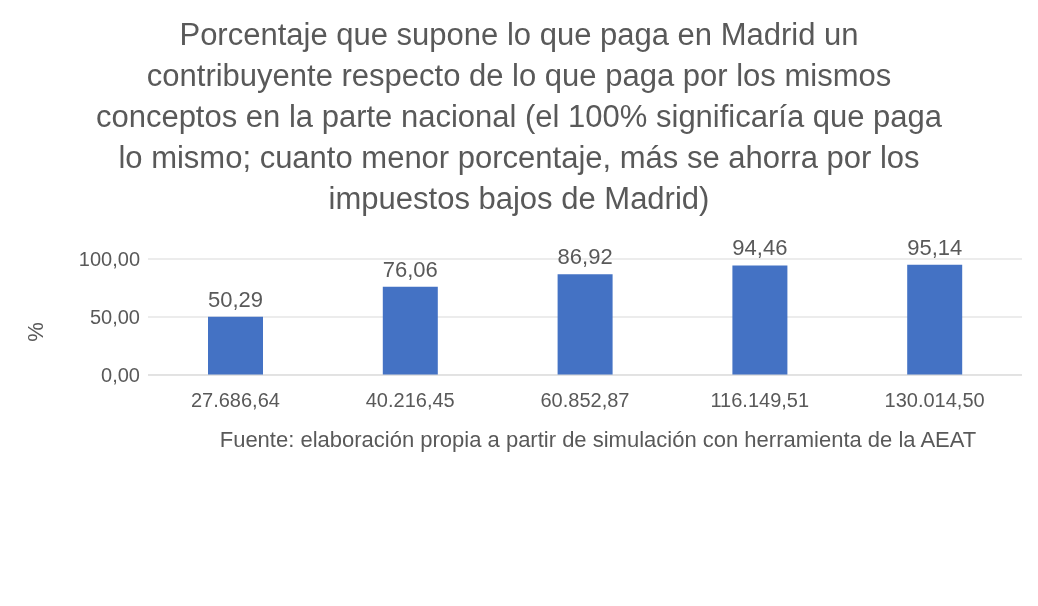 Image resolution: width=1038 pixels, height=606 pixels. What do you see at coordinates (760, 400) in the screenshot?
I see `x-tick-label: 116.149,51` at bounding box center [760, 400].